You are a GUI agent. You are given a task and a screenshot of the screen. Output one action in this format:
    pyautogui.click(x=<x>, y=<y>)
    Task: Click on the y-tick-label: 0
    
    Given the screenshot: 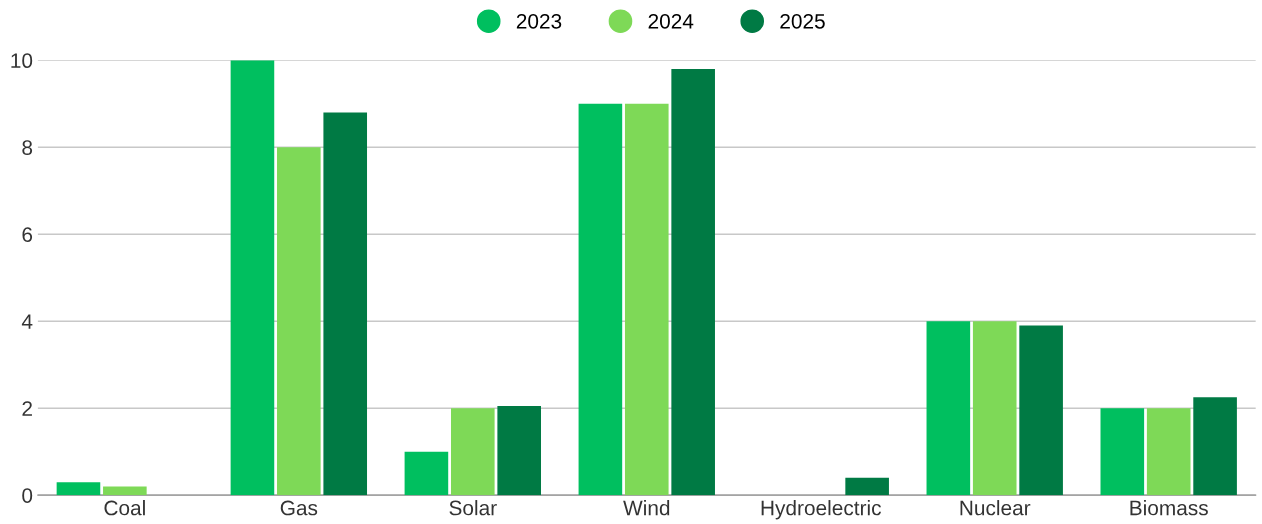 What is the action you would take?
    pyautogui.click(x=27, y=495)
    